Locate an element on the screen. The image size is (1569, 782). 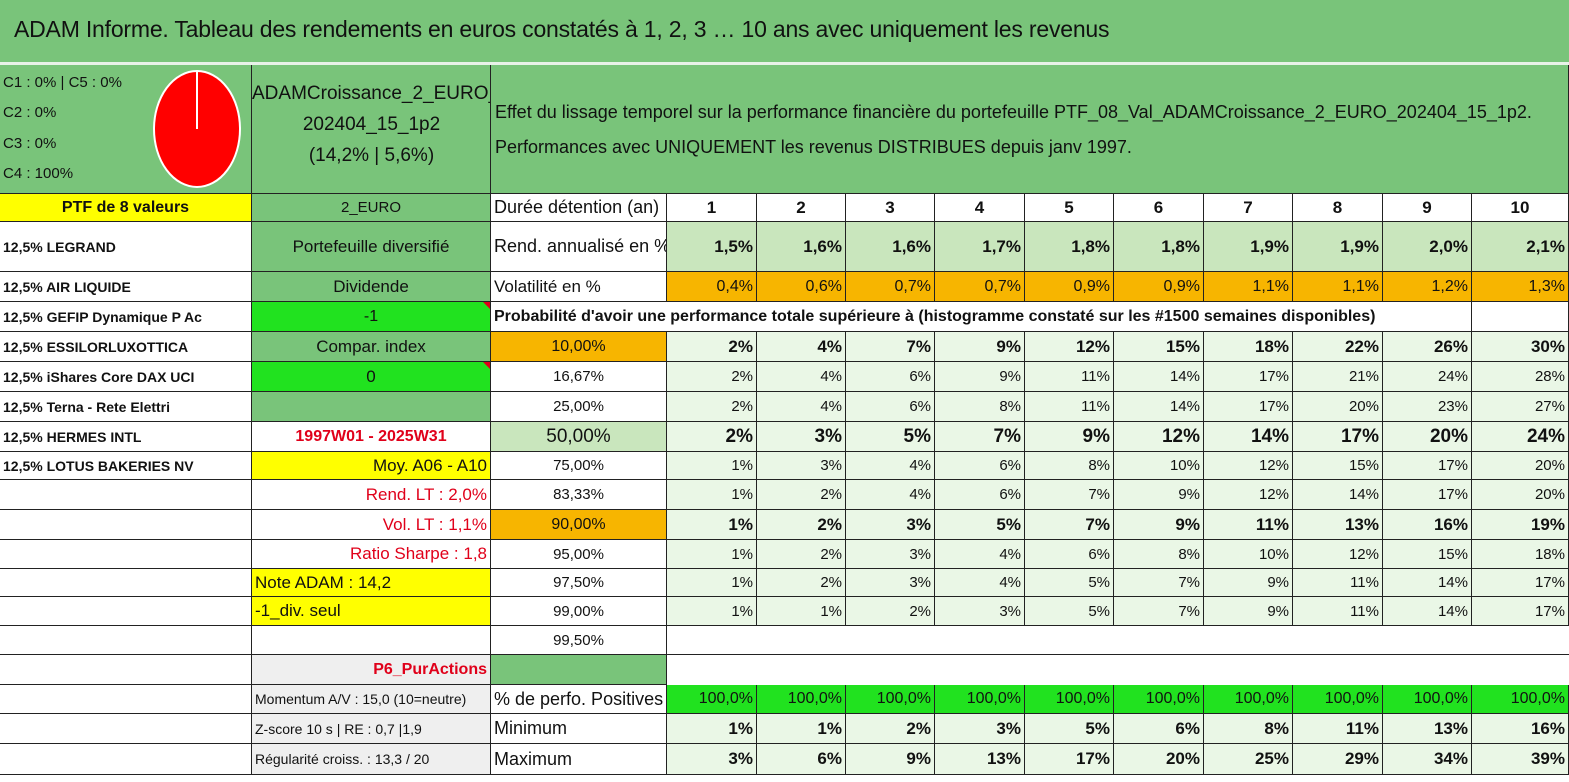
rend-value: 1,6% is located at coordinates (890, 247).